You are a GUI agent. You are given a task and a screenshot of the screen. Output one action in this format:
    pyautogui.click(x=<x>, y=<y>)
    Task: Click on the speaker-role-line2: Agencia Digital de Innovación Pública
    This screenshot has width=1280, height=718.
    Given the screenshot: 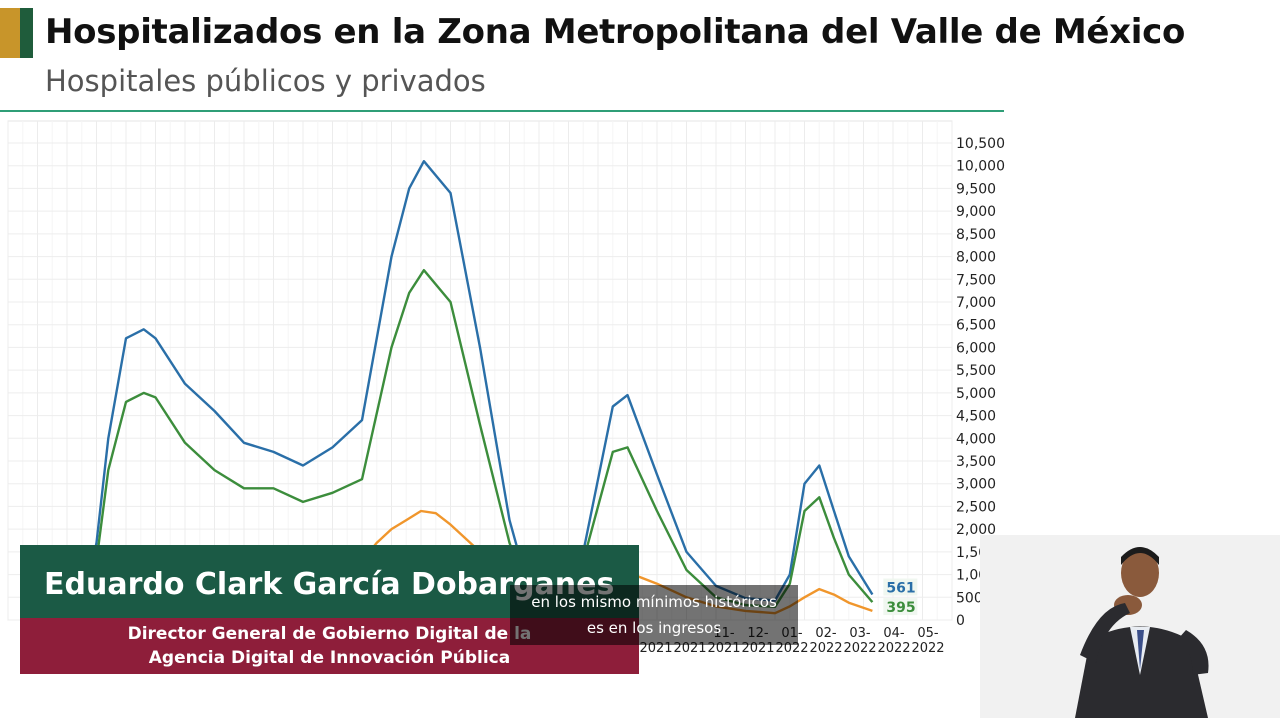 What is the action you would take?
    pyautogui.click(x=329, y=658)
    